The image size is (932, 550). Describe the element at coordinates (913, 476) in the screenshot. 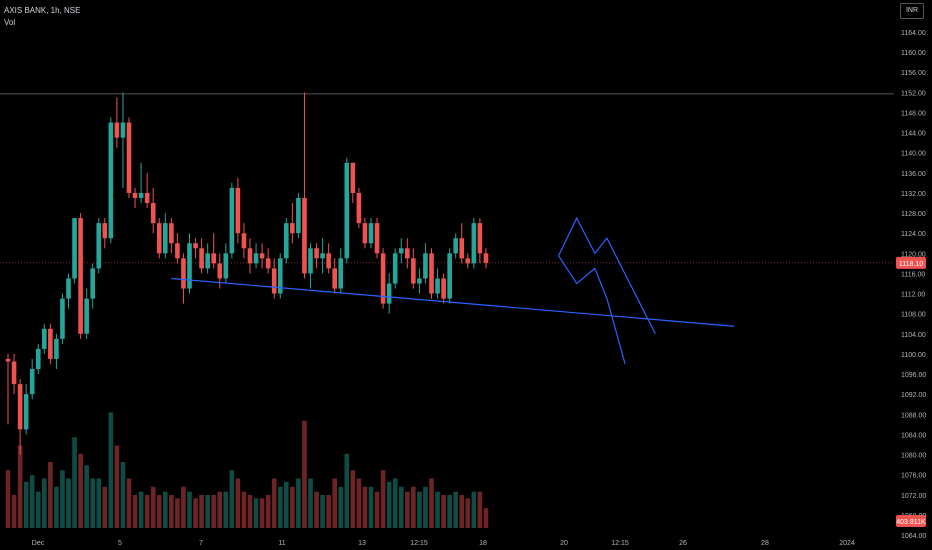

I see `price-tick-label: 1076.00` at that location.